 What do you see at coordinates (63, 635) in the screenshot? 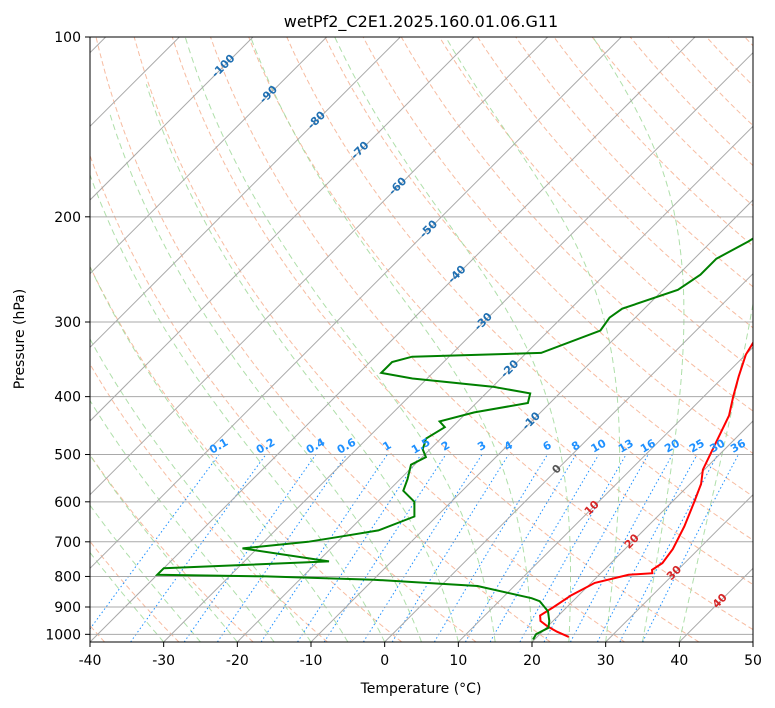
I see `y-tick-label: 1000` at bounding box center [63, 635].